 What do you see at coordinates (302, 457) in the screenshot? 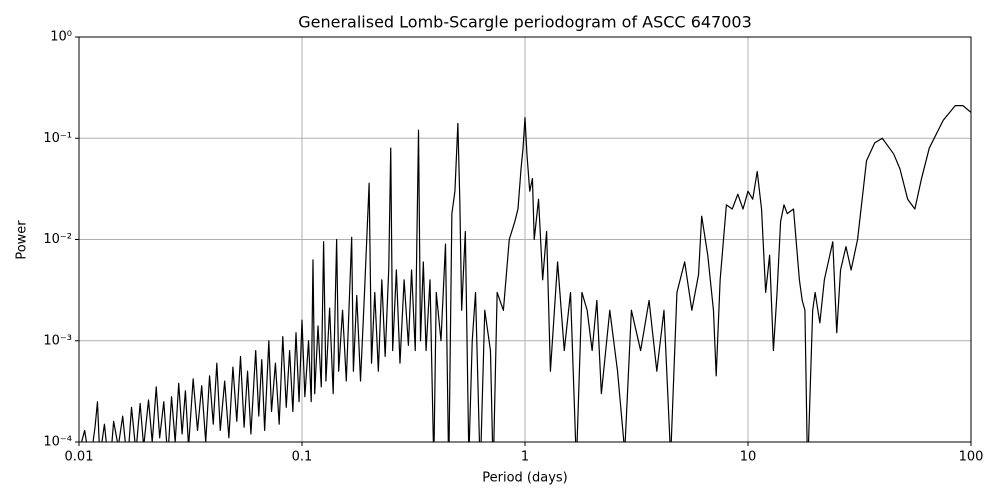
I see `x-tick-label: 0.1` at bounding box center [302, 457].